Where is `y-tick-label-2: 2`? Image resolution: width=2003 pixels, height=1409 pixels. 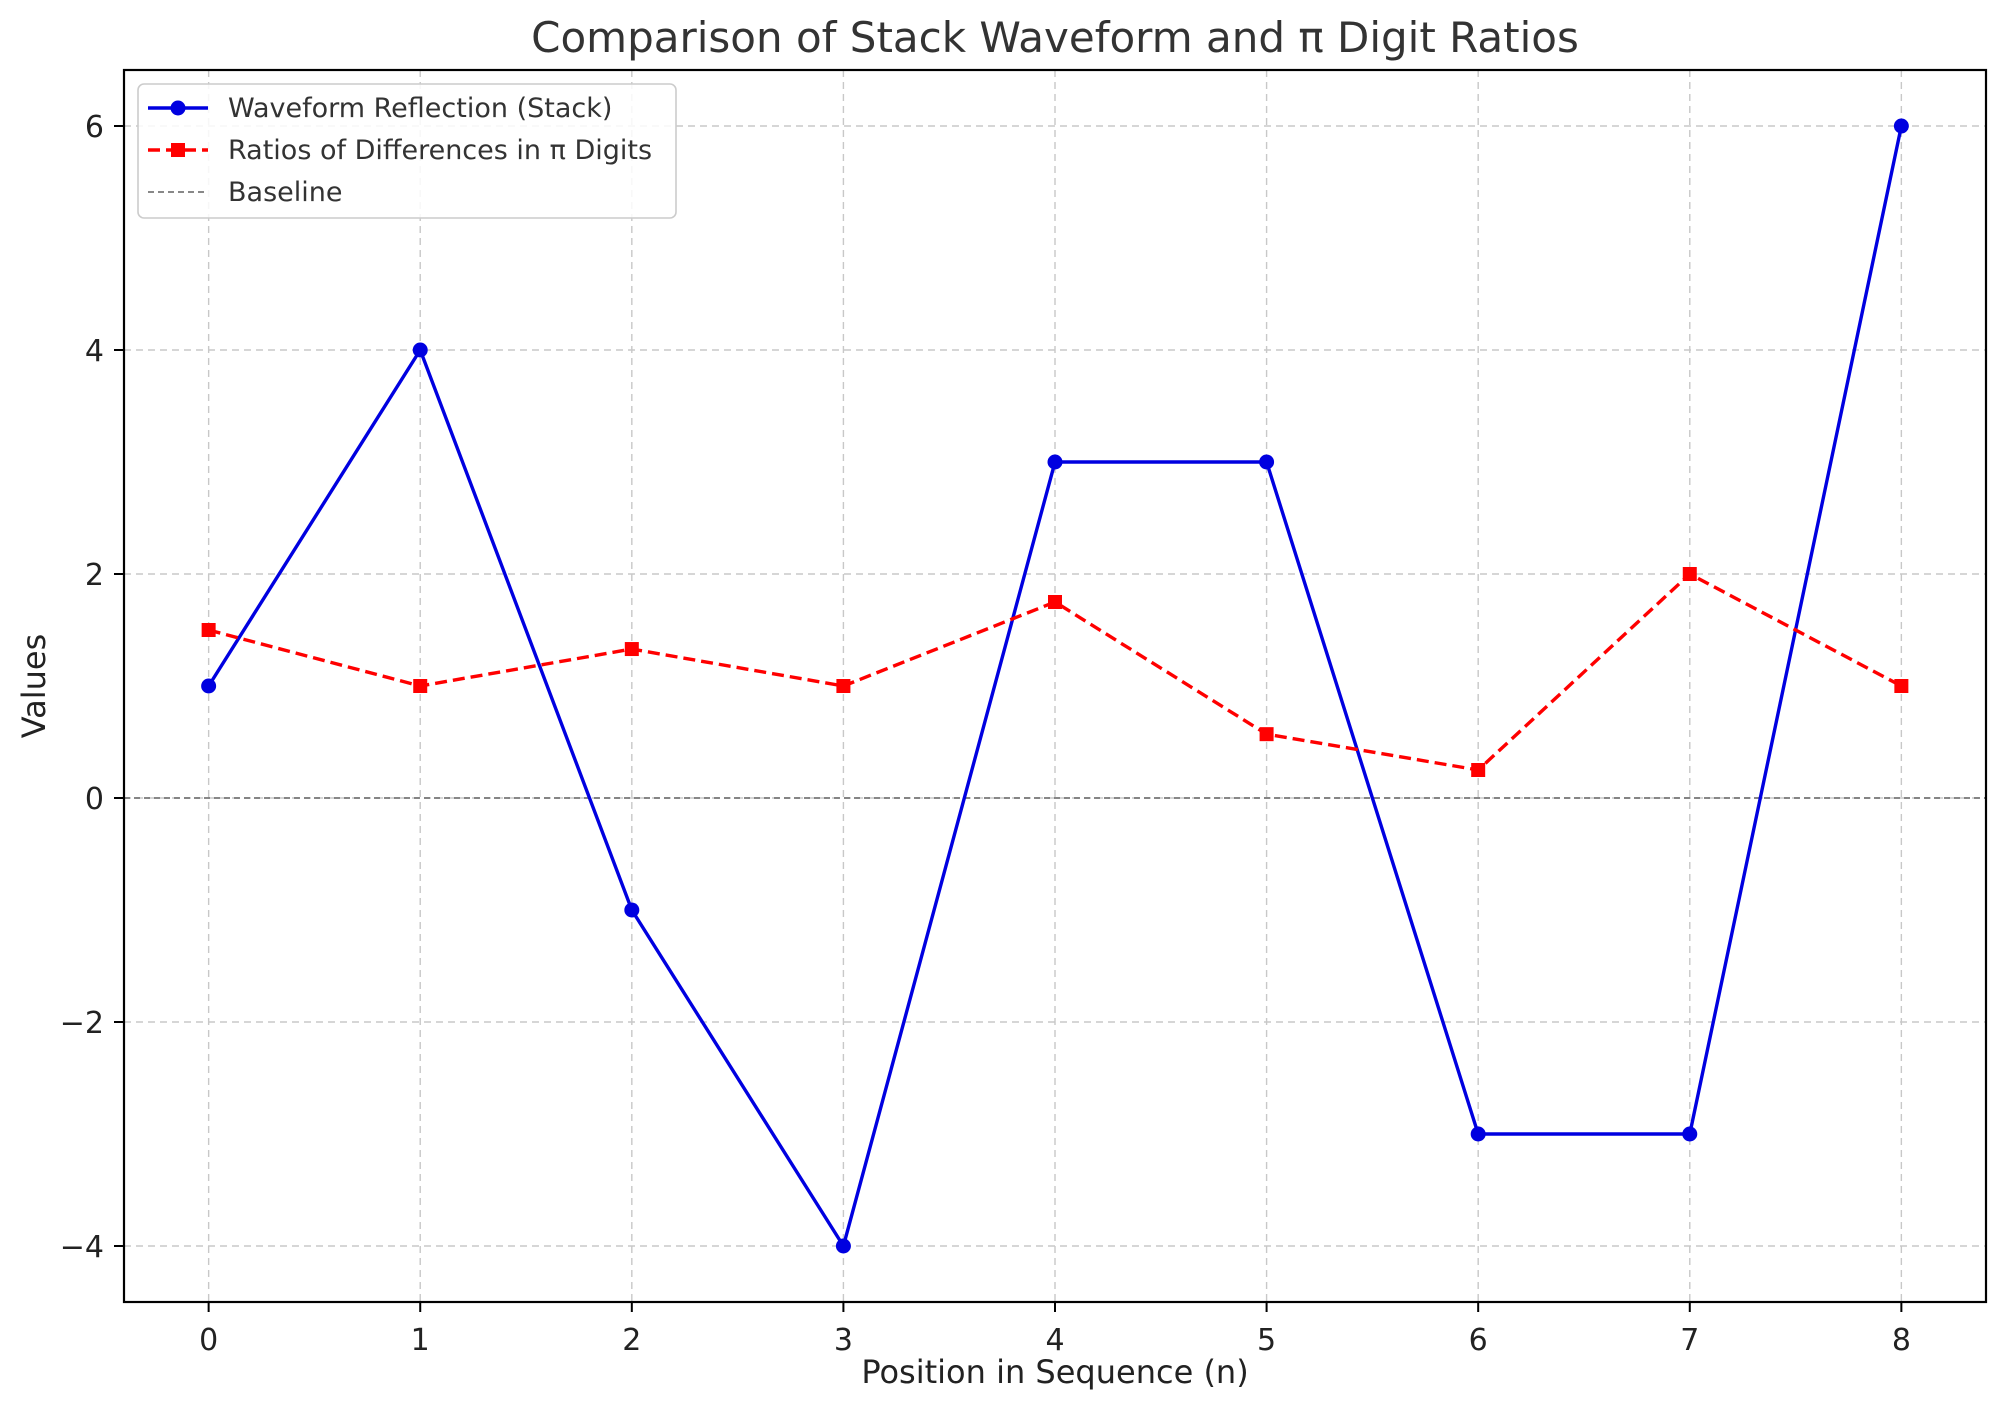
y-tick-label-2: 2 is located at coordinates (94, 575).